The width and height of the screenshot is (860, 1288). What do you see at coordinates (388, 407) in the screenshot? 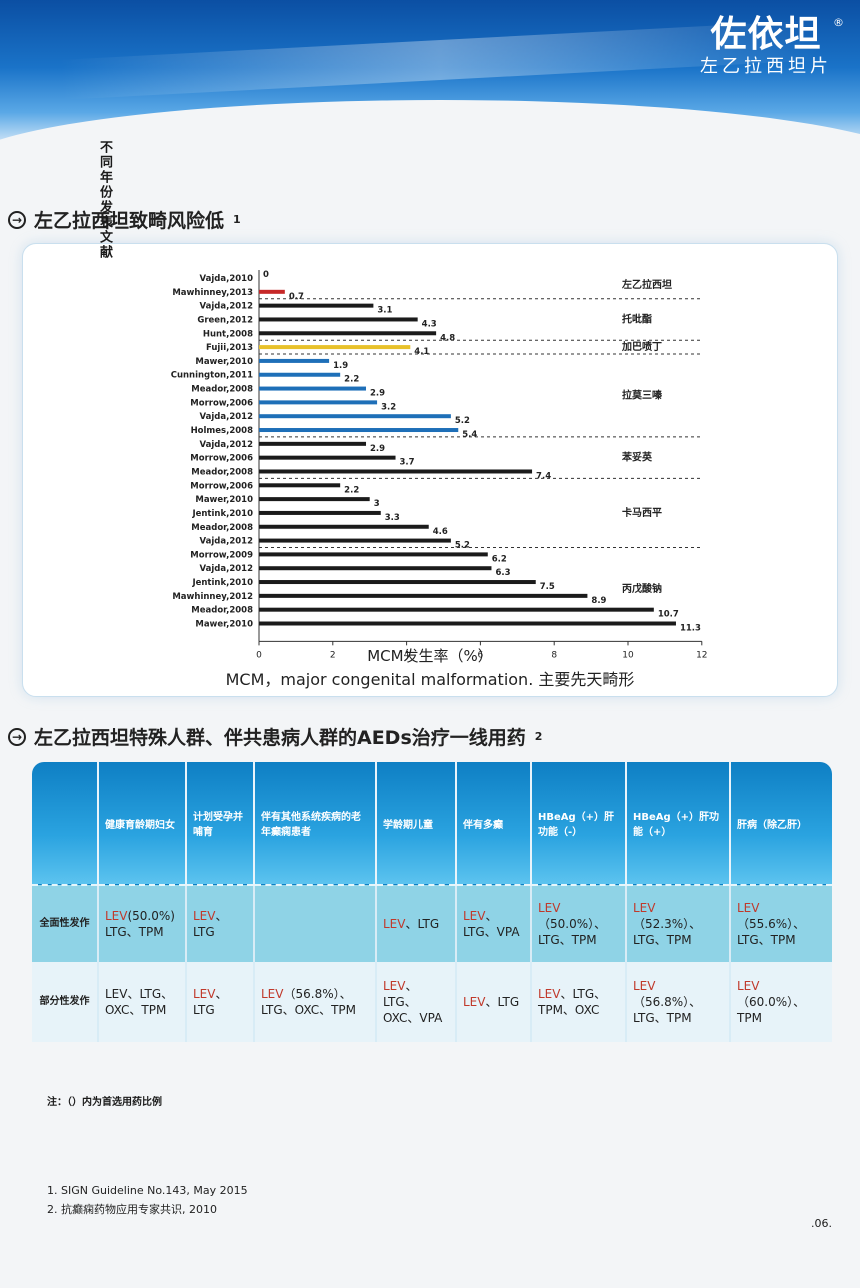
I see `value-label: 3.2` at bounding box center [388, 407].